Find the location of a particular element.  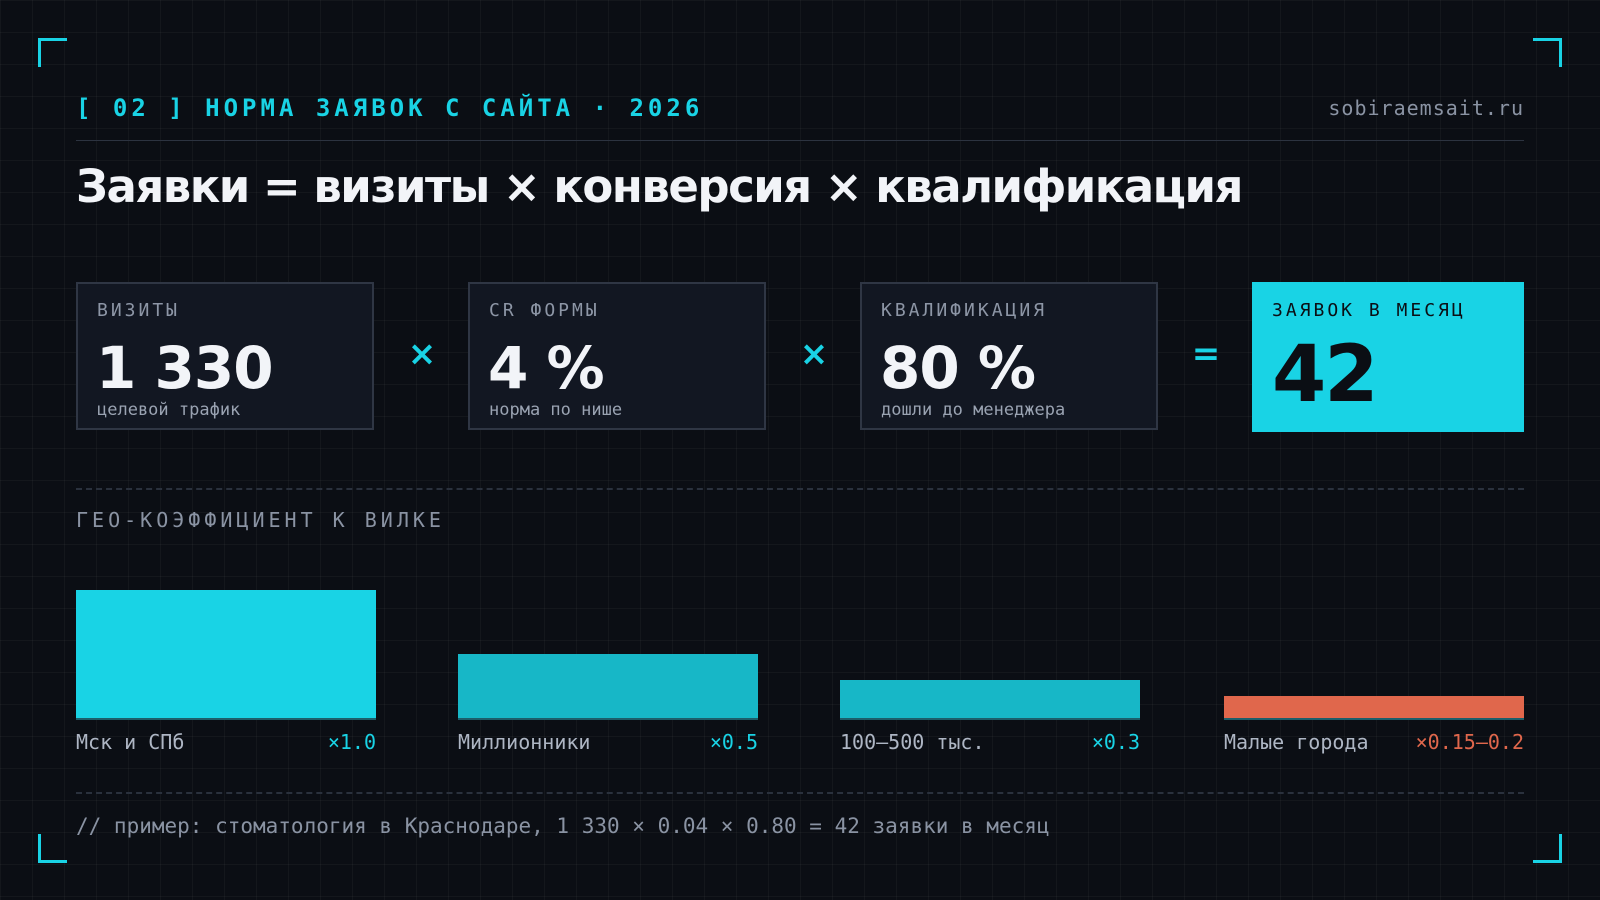

conversion-label: CR ФОРМЫ is located at coordinates (544, 310).